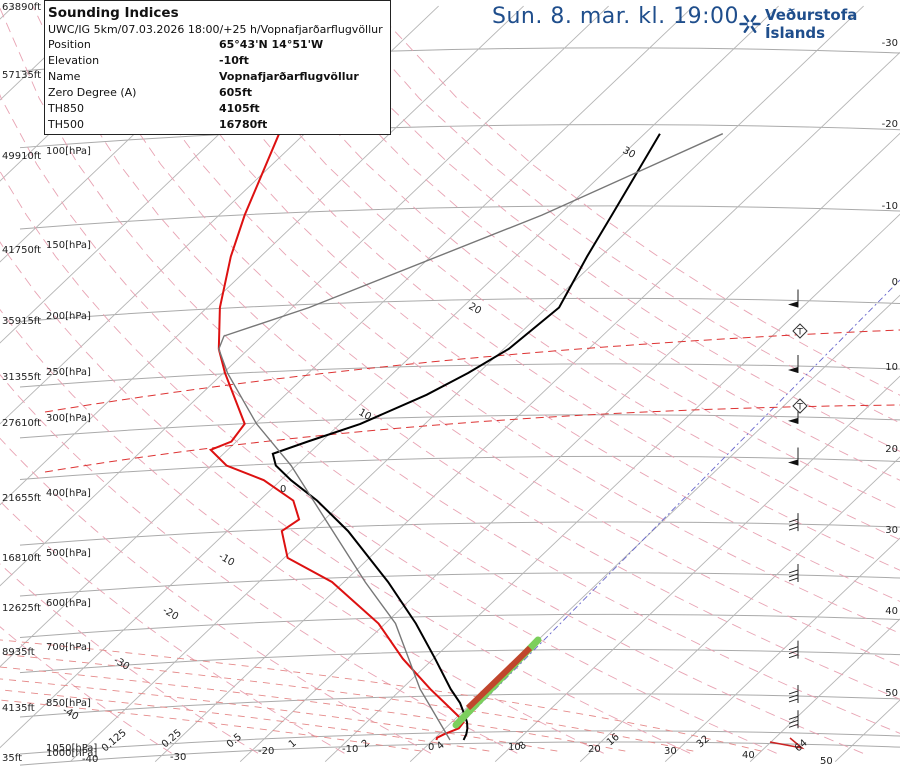 The width and height of the screenshot is (900, 768). Describe the element at coordinates (122, 664) in the screenshot. I see `isotherm-label: -30` at that location.